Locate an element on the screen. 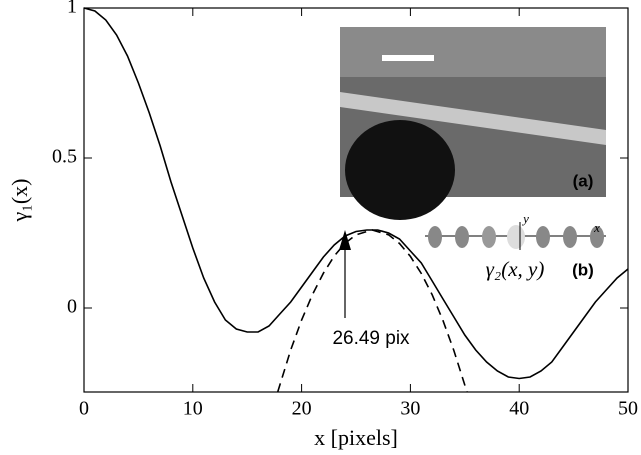 The height and width of the screenshot is (455, 641). inset-label: (a) is located at coordinates (583, 180).